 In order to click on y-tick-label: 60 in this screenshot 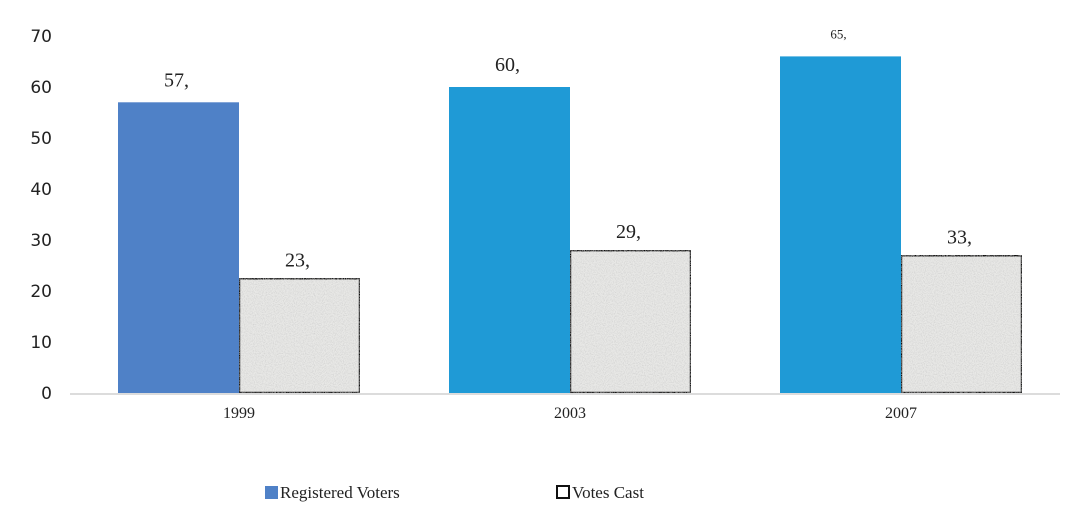, I will do `click(41, 88)`.